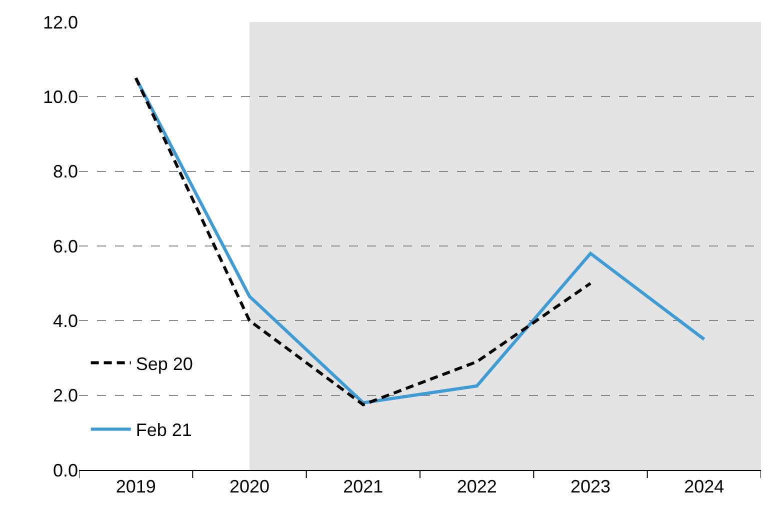  What do you see at coordinates (136, 486) in the screenshot?
I see `x-tick-label: 2019` at bounding box center [136, 486].